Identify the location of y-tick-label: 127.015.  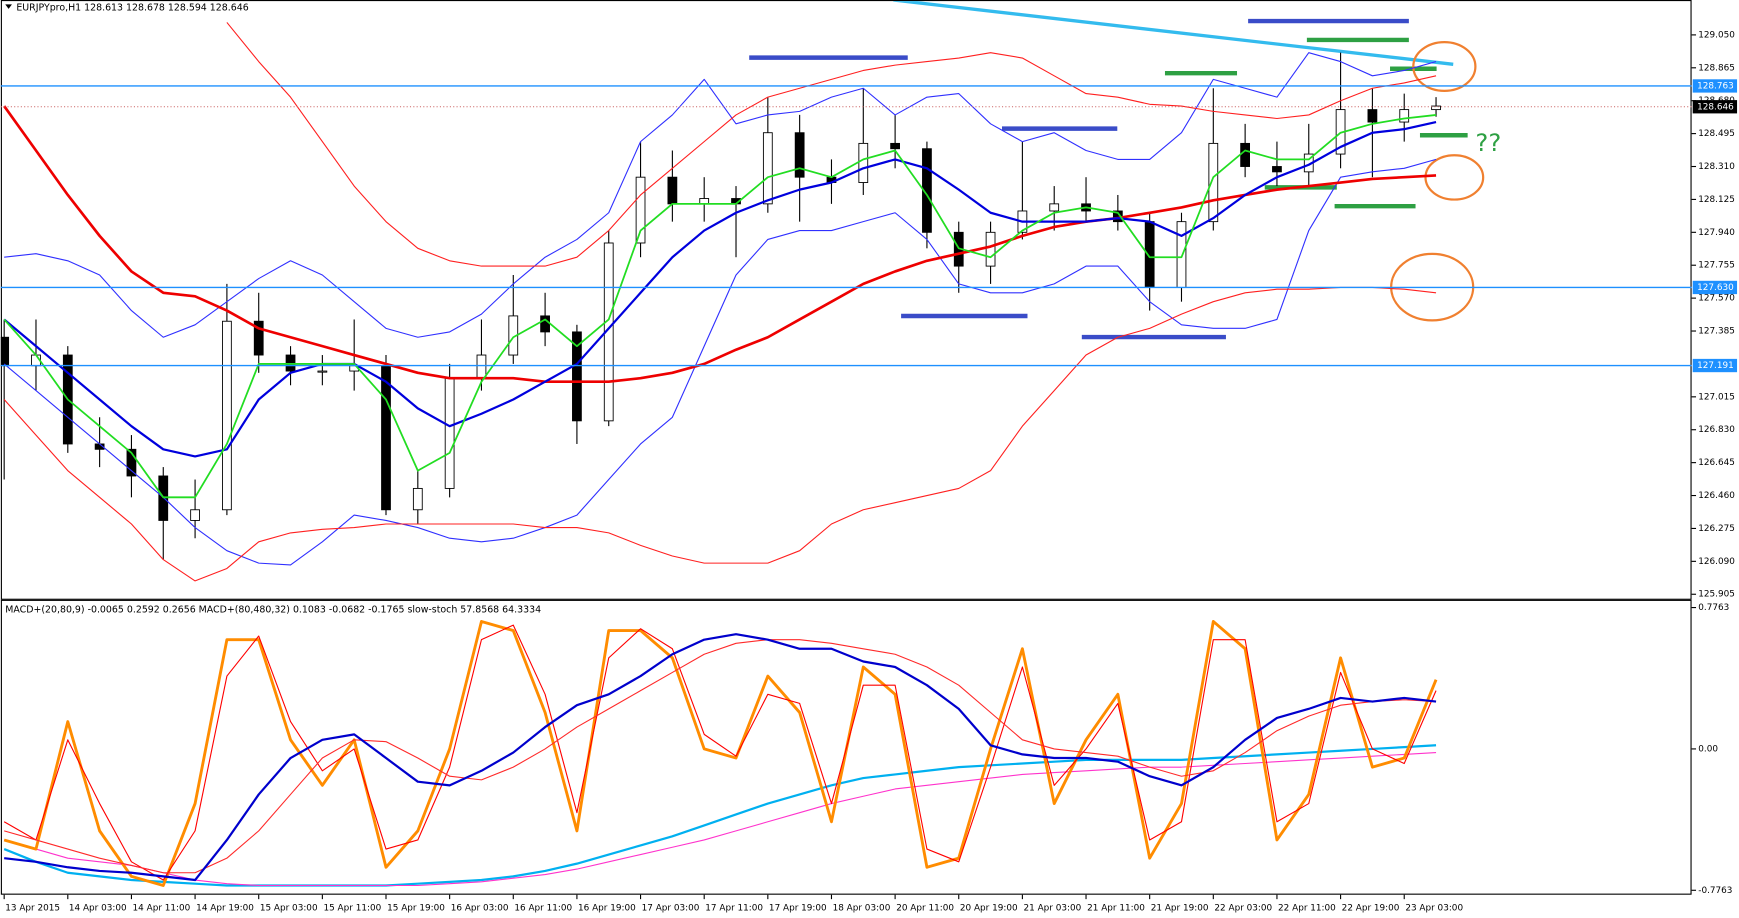
(1716, 397).